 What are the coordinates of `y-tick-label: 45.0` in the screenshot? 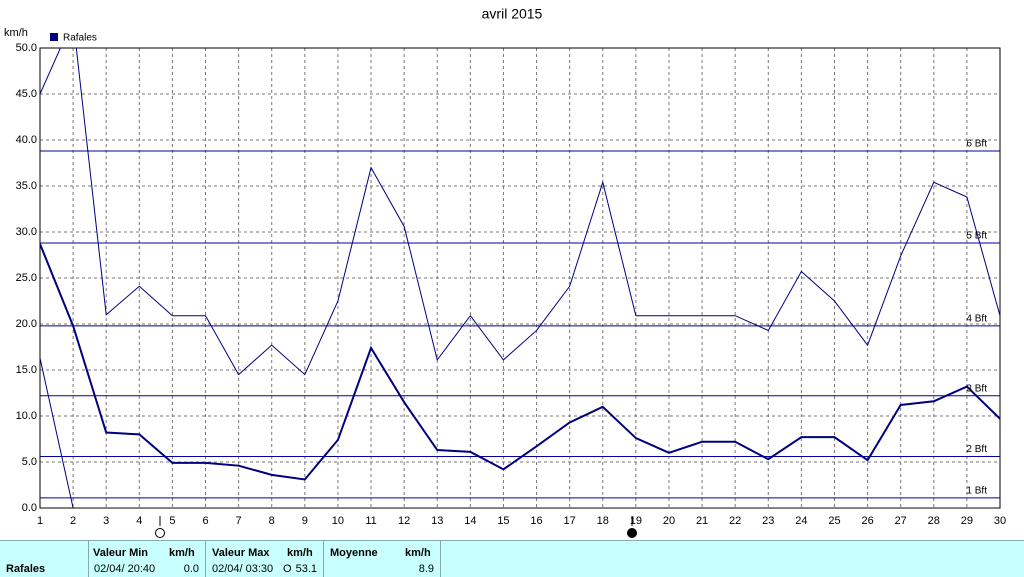 It's located at (26, 94).